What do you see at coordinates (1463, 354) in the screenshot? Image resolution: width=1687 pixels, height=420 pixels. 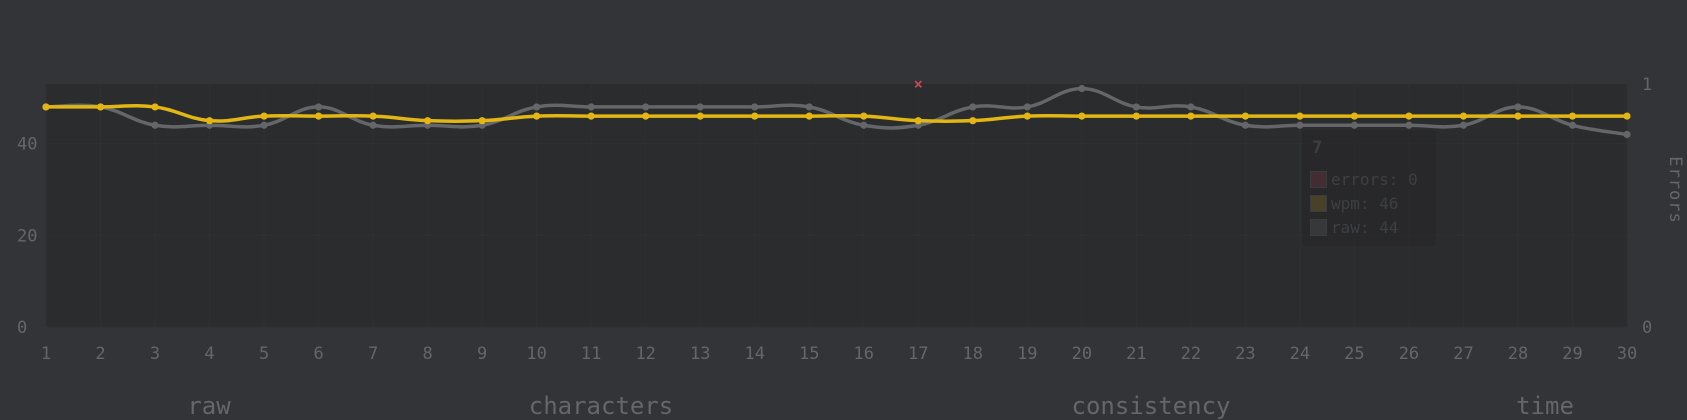 I see `x-tick-27: 27` at bounding box center [1463, 354].